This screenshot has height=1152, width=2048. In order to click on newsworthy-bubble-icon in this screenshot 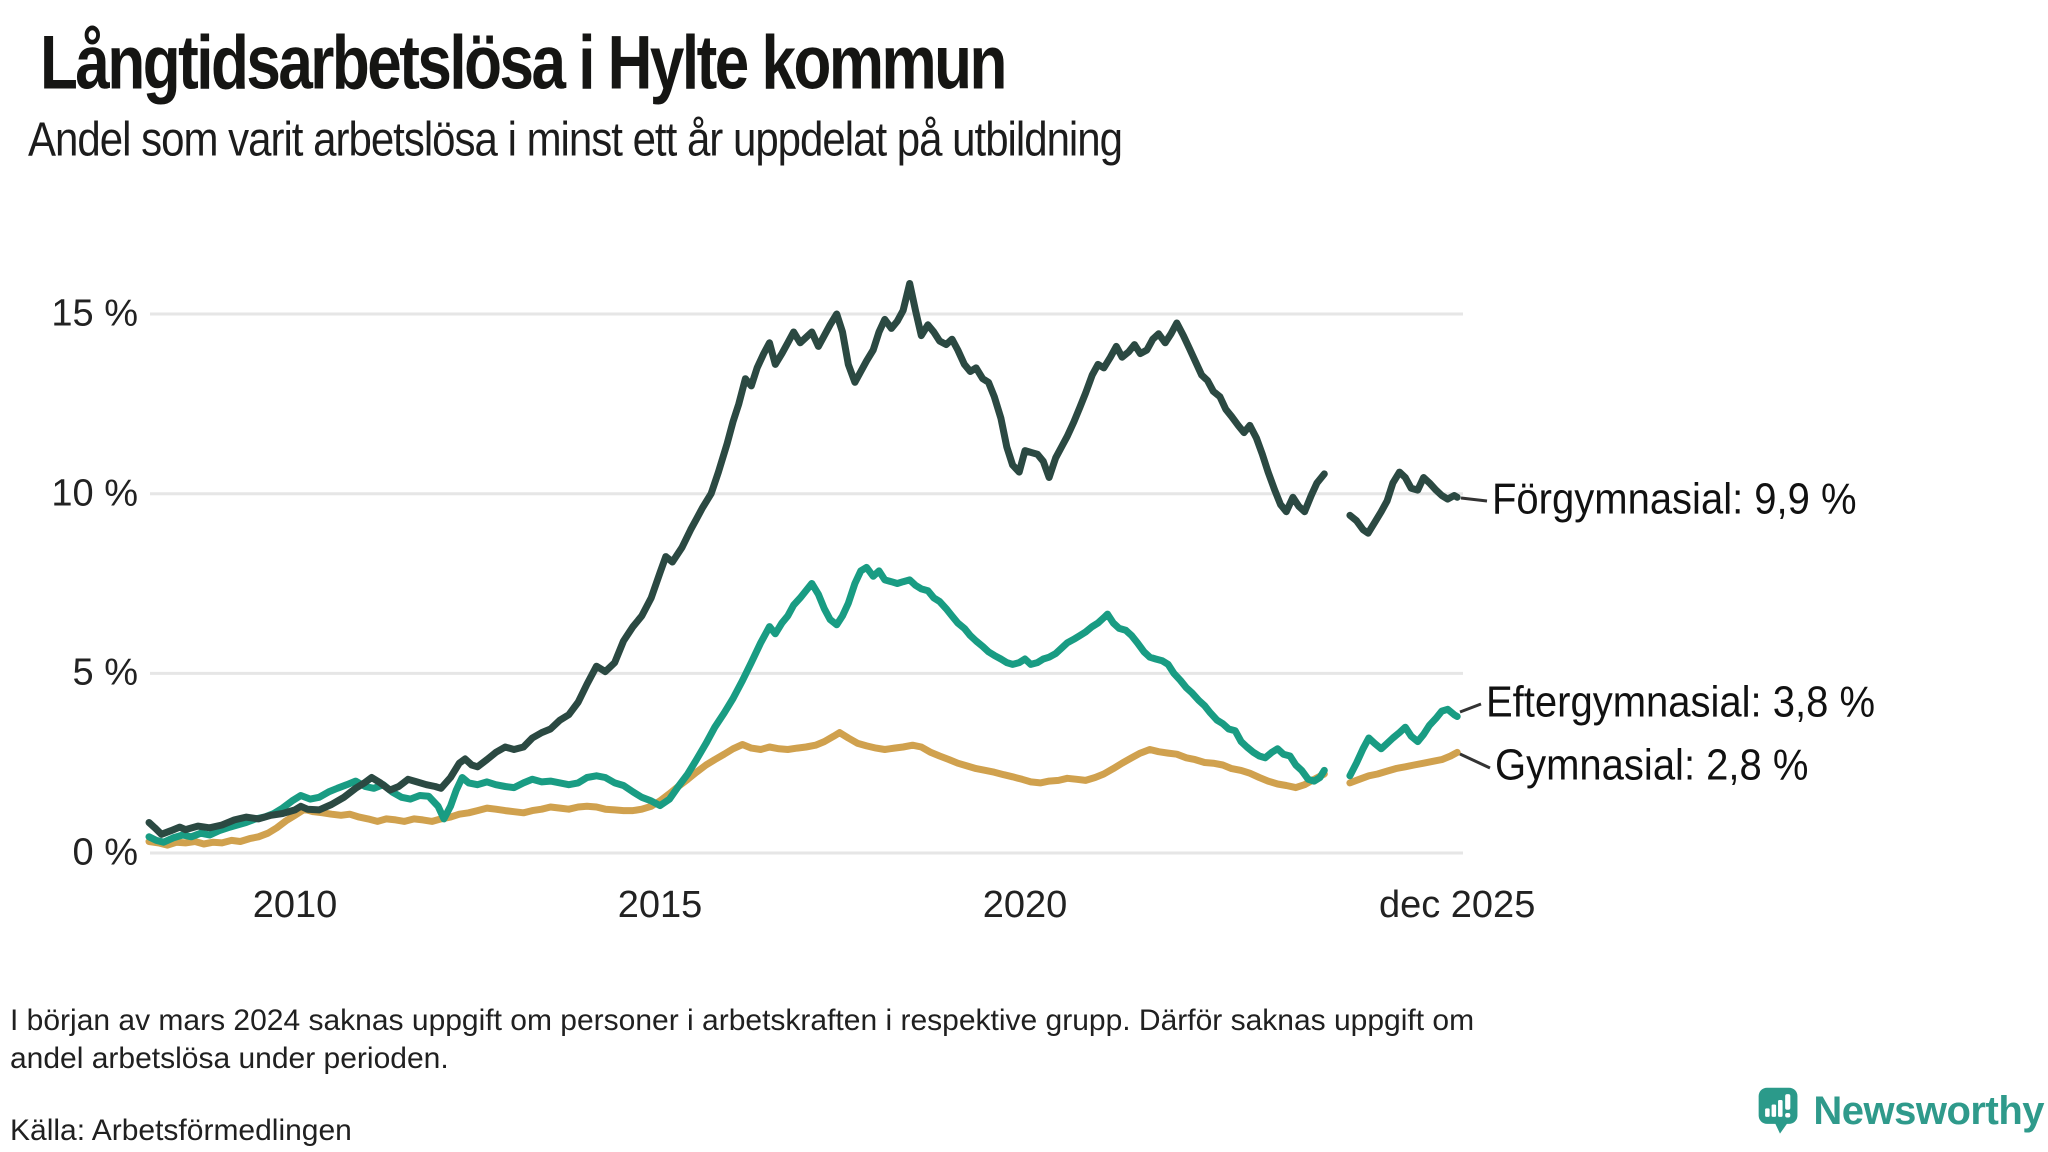, I will do `click(1778, 1110)`.